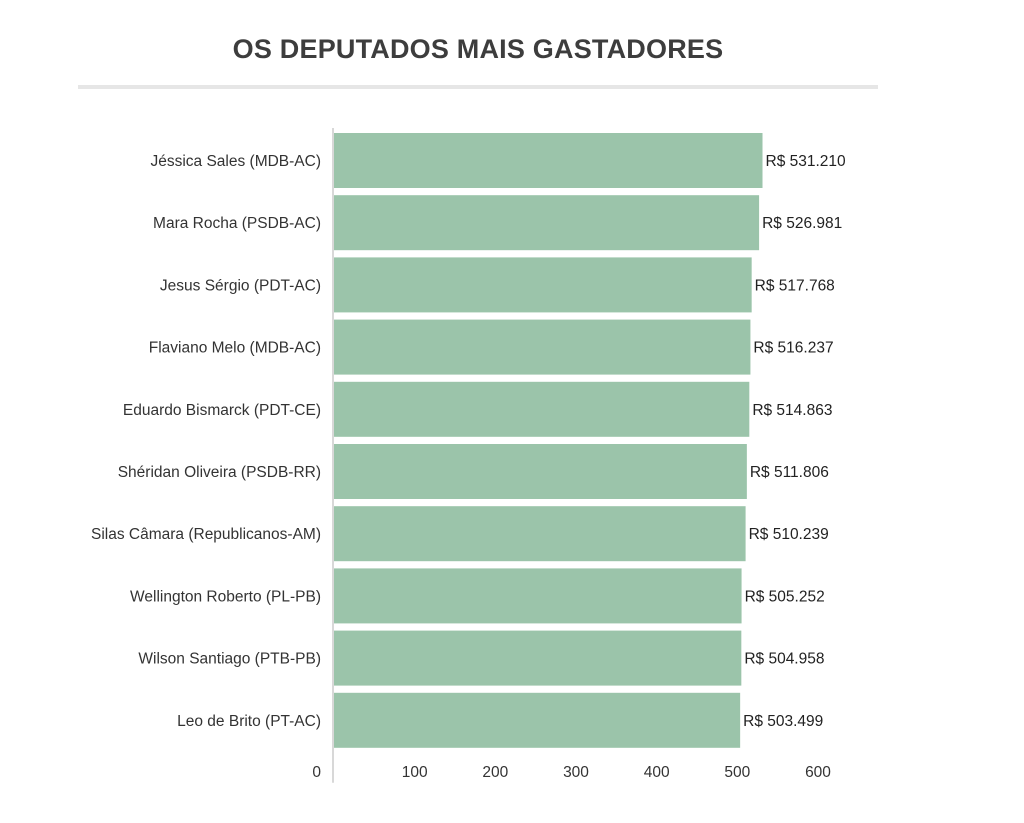 The width and height of the screenshot is (1024, 823). I want to click on category-label: Eduardo Bismarck (PDT-CE), so click(222, 410).